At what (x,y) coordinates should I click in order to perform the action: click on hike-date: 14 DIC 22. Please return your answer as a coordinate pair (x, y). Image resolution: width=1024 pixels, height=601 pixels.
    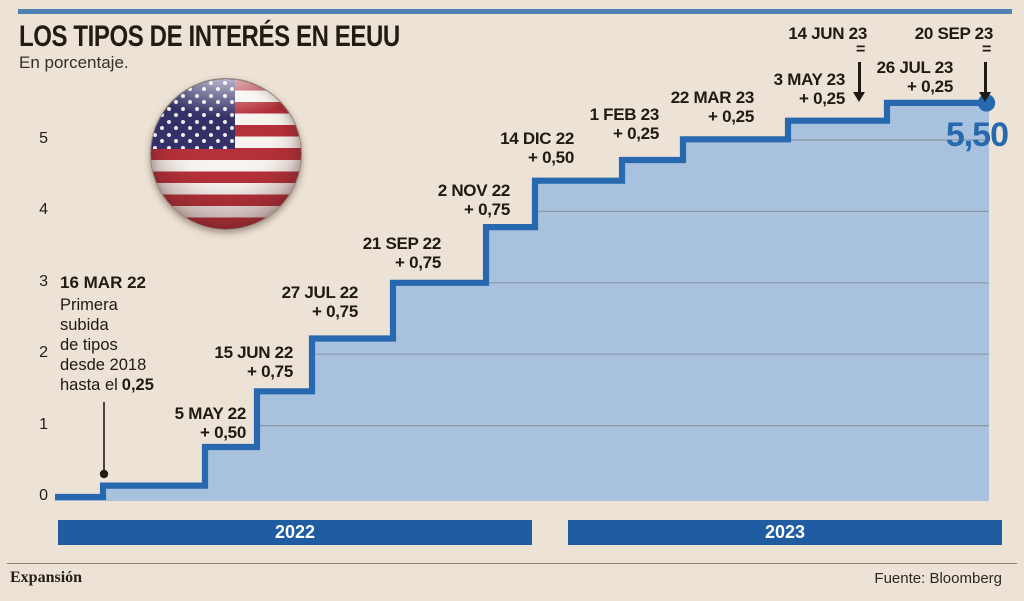
    Looking at the image, I should click on (537, 138).